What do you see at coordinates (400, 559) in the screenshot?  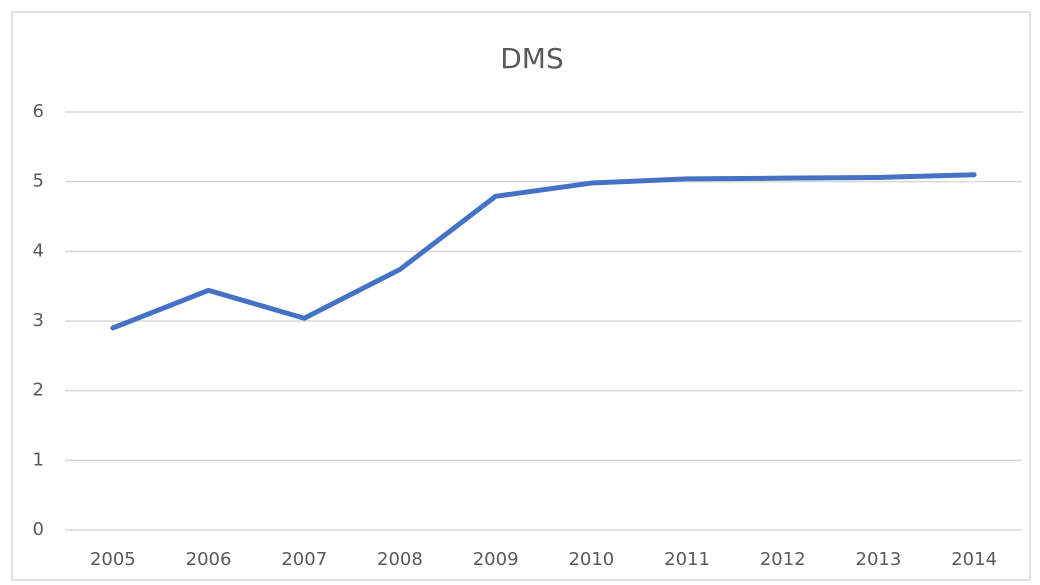 I see `x-tick-label: 2008` at bounding box center [400, 559].